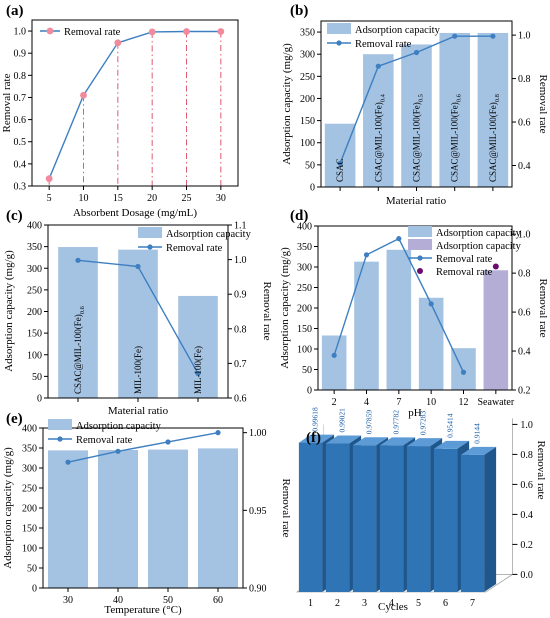 Image resolution: width=550 pixels, height=618 pixels. What do you see at coordinates (39, 399) in the screenshot?
I see `y-tick-label: 0` at bounding box center [39, 399].